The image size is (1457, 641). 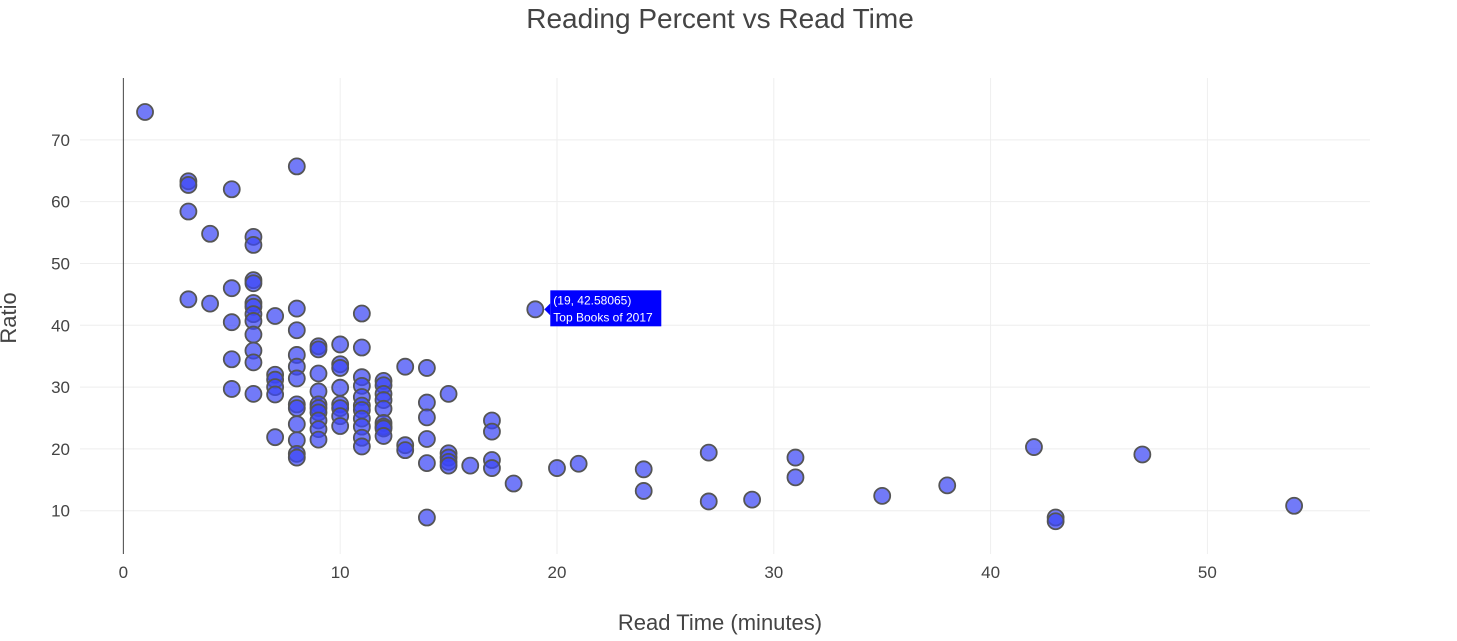 I want to click on chart-title: Reading Percent vs Read Time, so click(x=720, y=18).